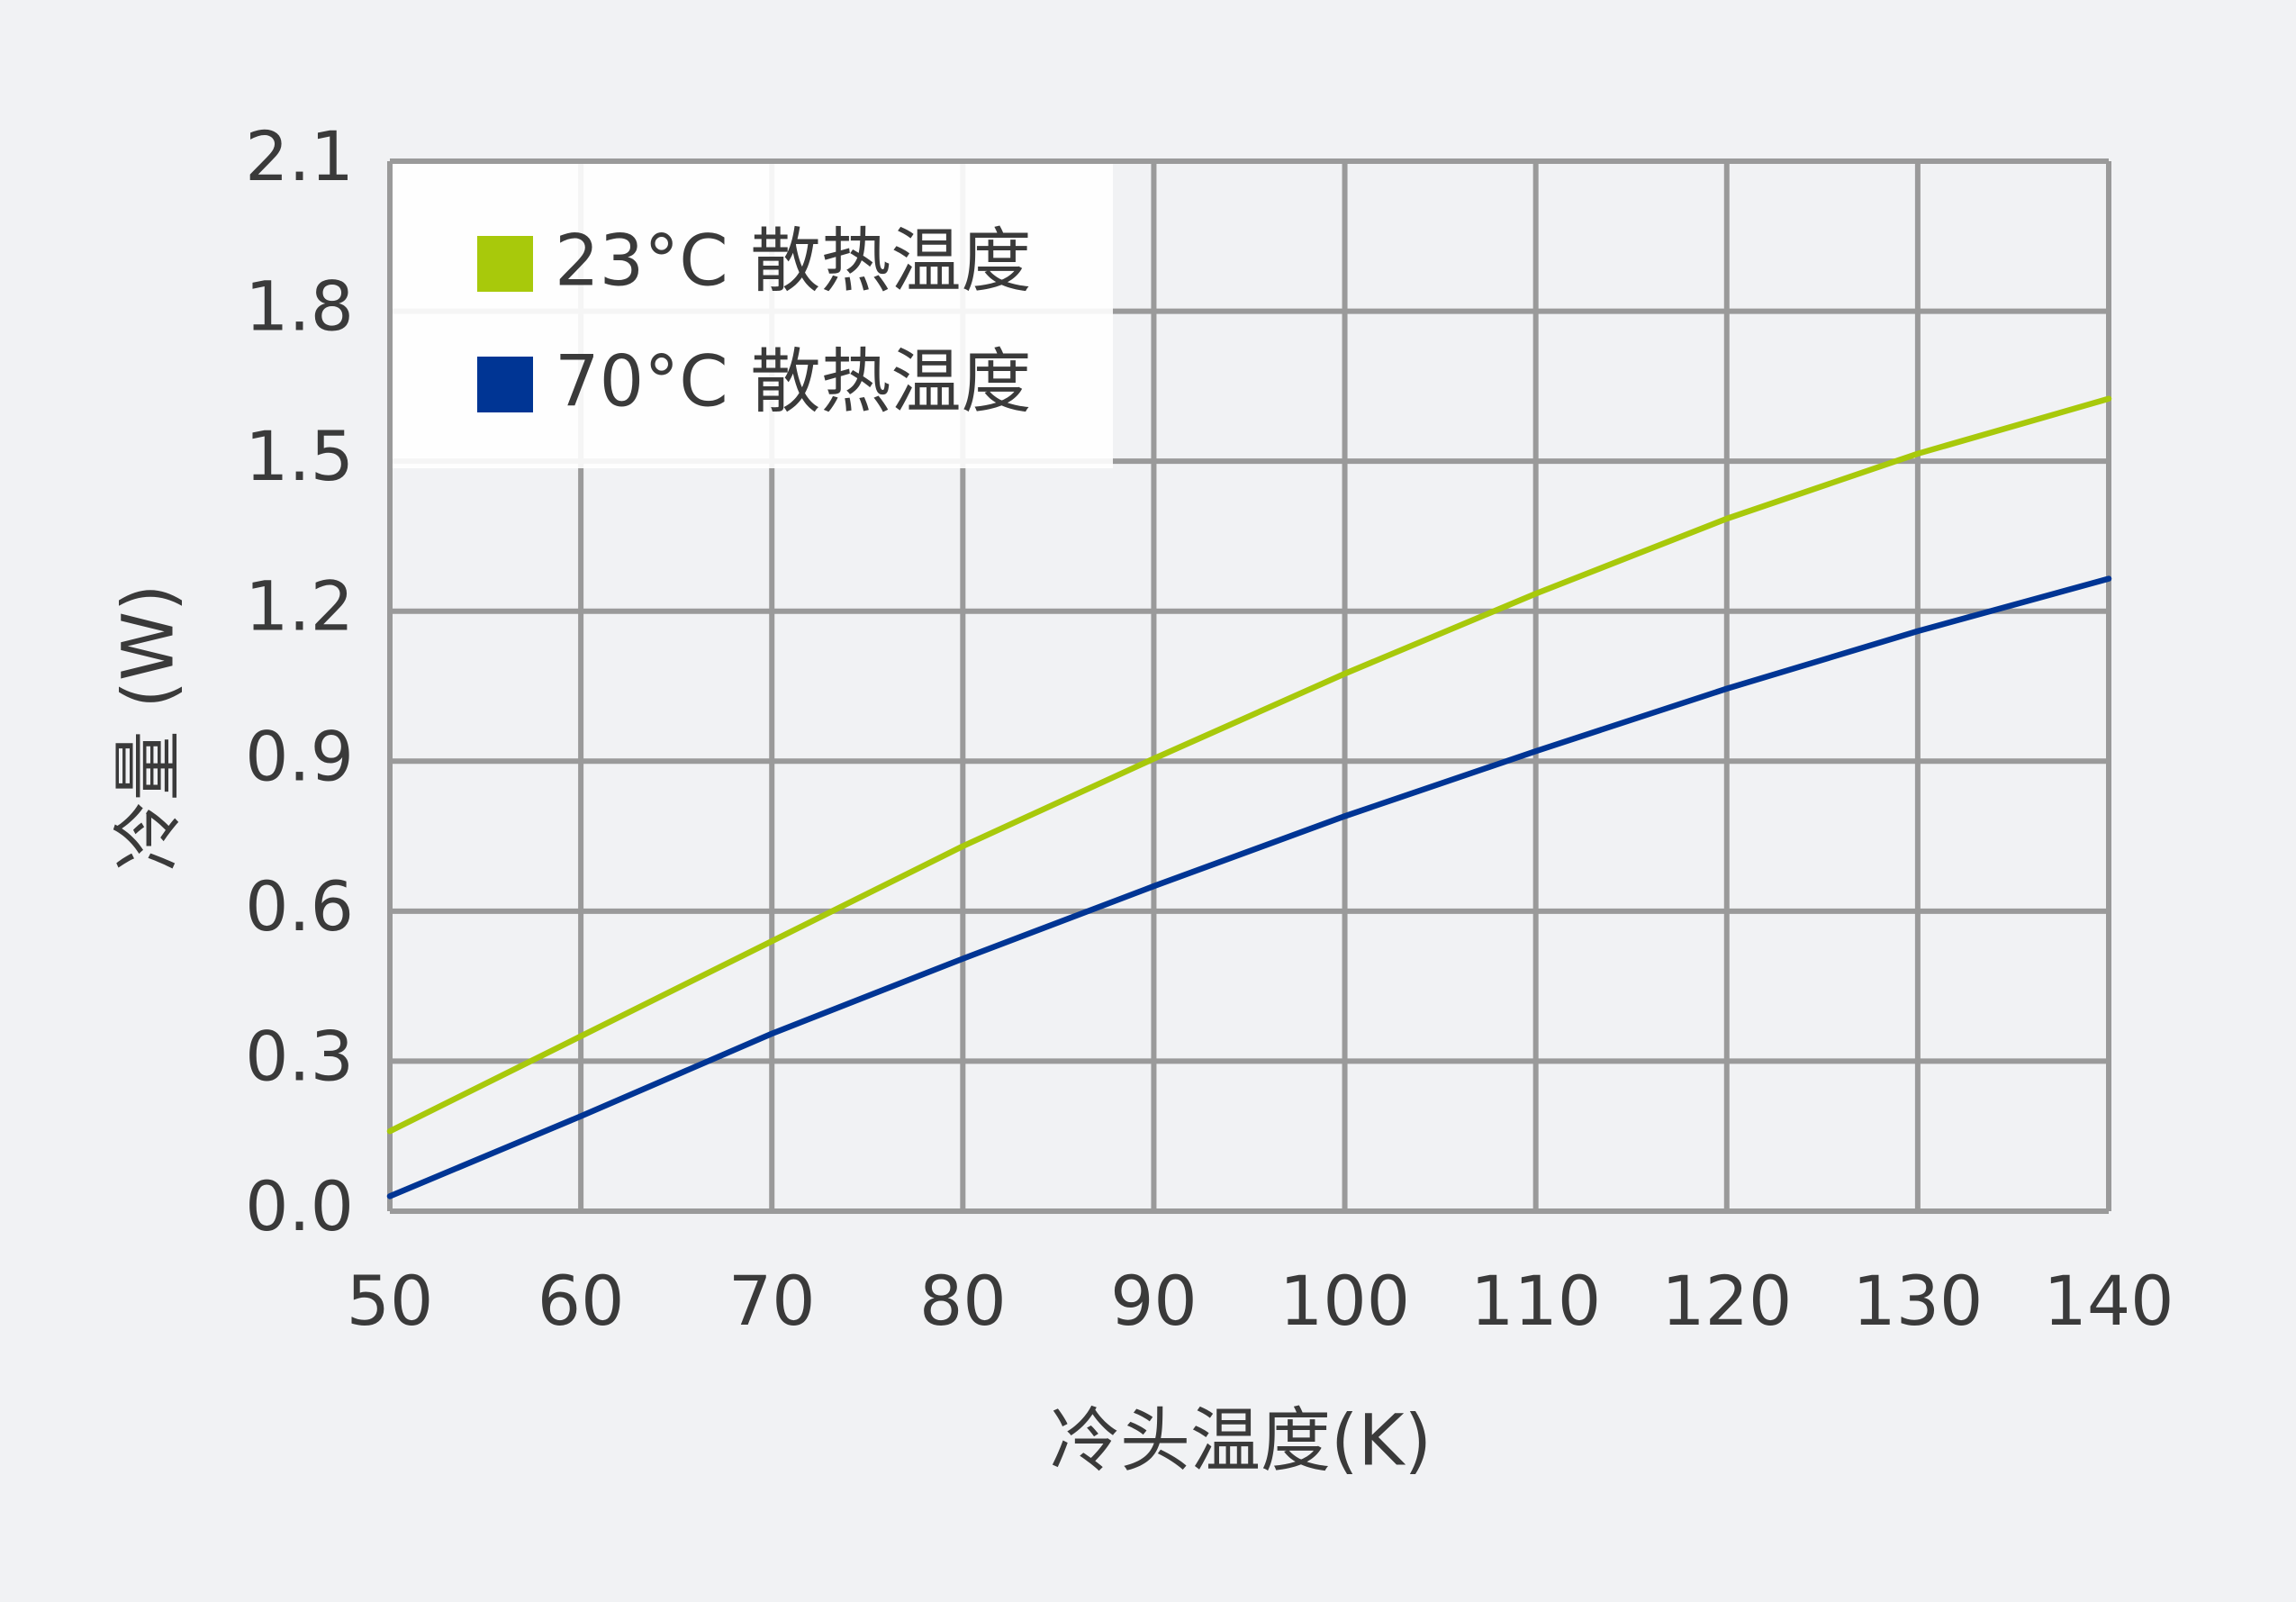 The image size is (2296, 1602). I want to click on x-tick-label: 80, so click(963, 1301).